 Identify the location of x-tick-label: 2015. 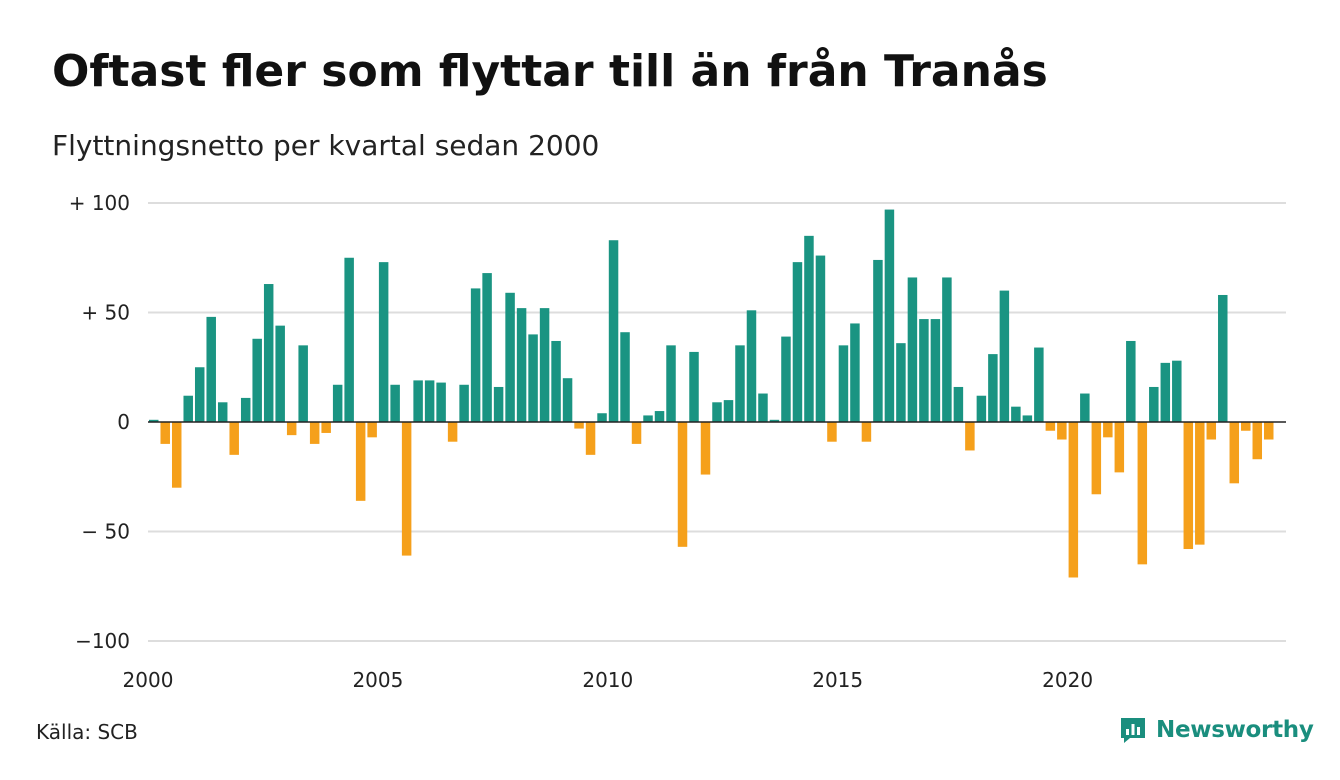
(837, 680).